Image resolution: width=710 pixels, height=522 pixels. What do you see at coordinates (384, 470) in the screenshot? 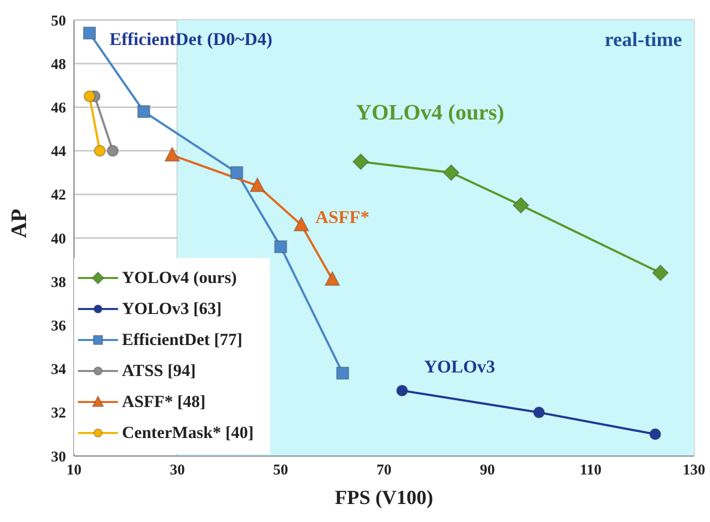
I see `x-tick-label: 70` at bounding box center [384, 470].